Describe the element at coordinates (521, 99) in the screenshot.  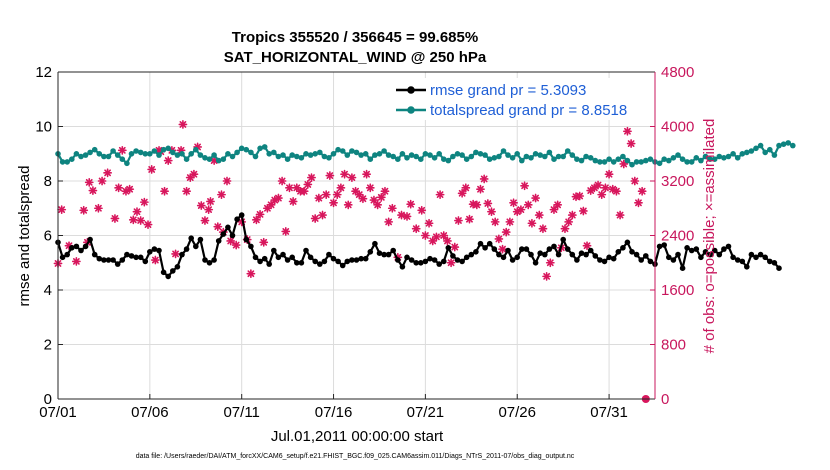
I see `legend-box` at that location.